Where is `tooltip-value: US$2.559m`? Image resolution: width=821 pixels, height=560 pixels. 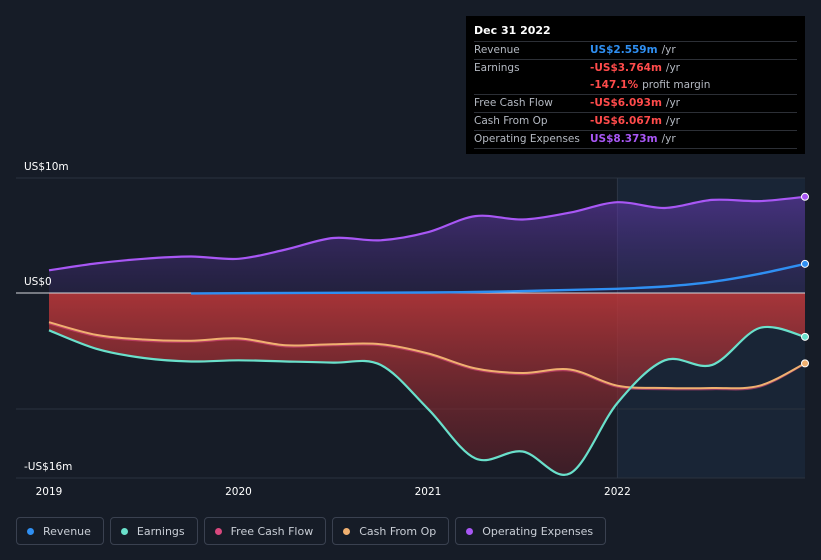
tooltip-value: US$2.559m is located at coordinates (624, 50).